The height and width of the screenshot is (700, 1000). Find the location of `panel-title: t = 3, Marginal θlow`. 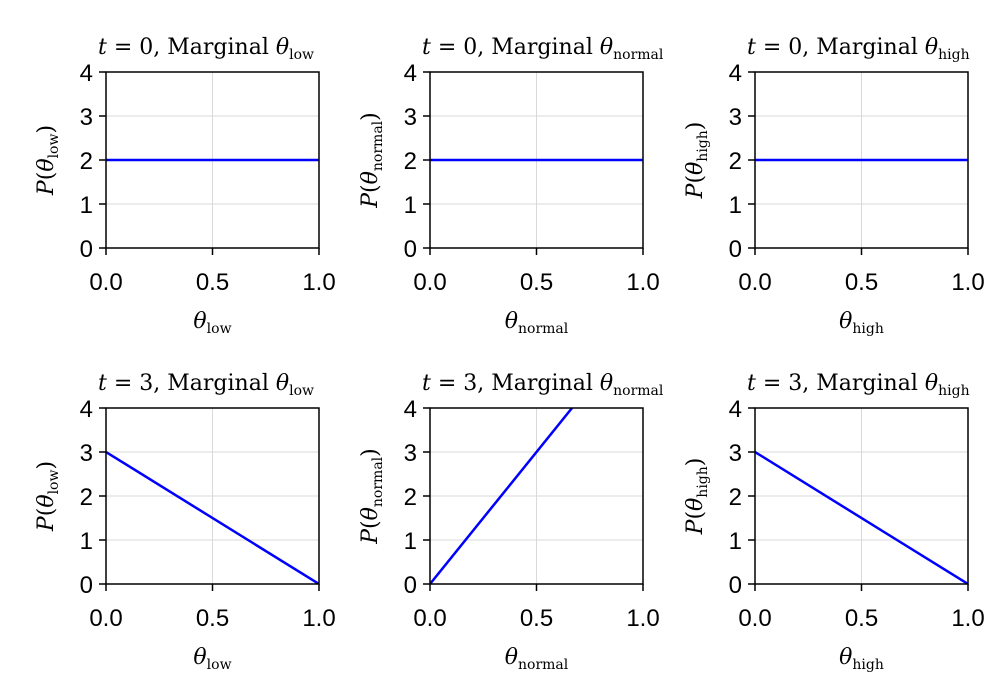

panel-title: t = 3, Marginal θlow is located at coordinates (206, 385).